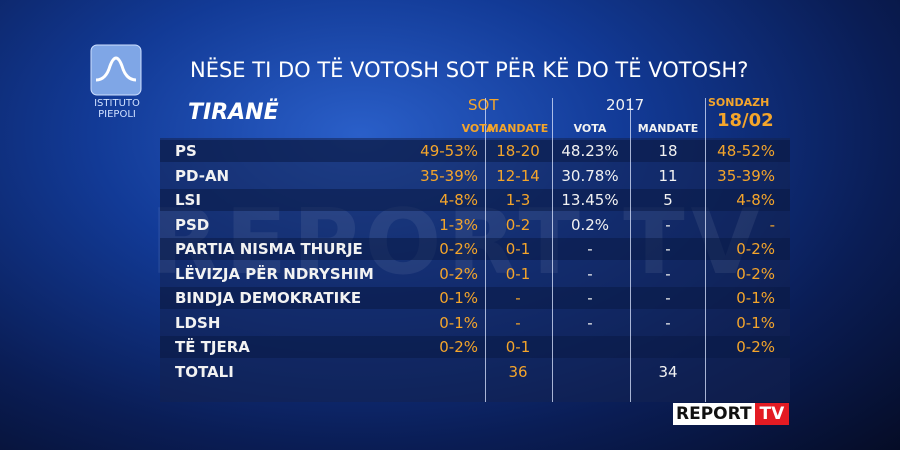 The image size is (900, 450). What do you see at coordinates (233, 112) in the screenshot?
I see `city: TIRANË` at bounding box center [233, 112].